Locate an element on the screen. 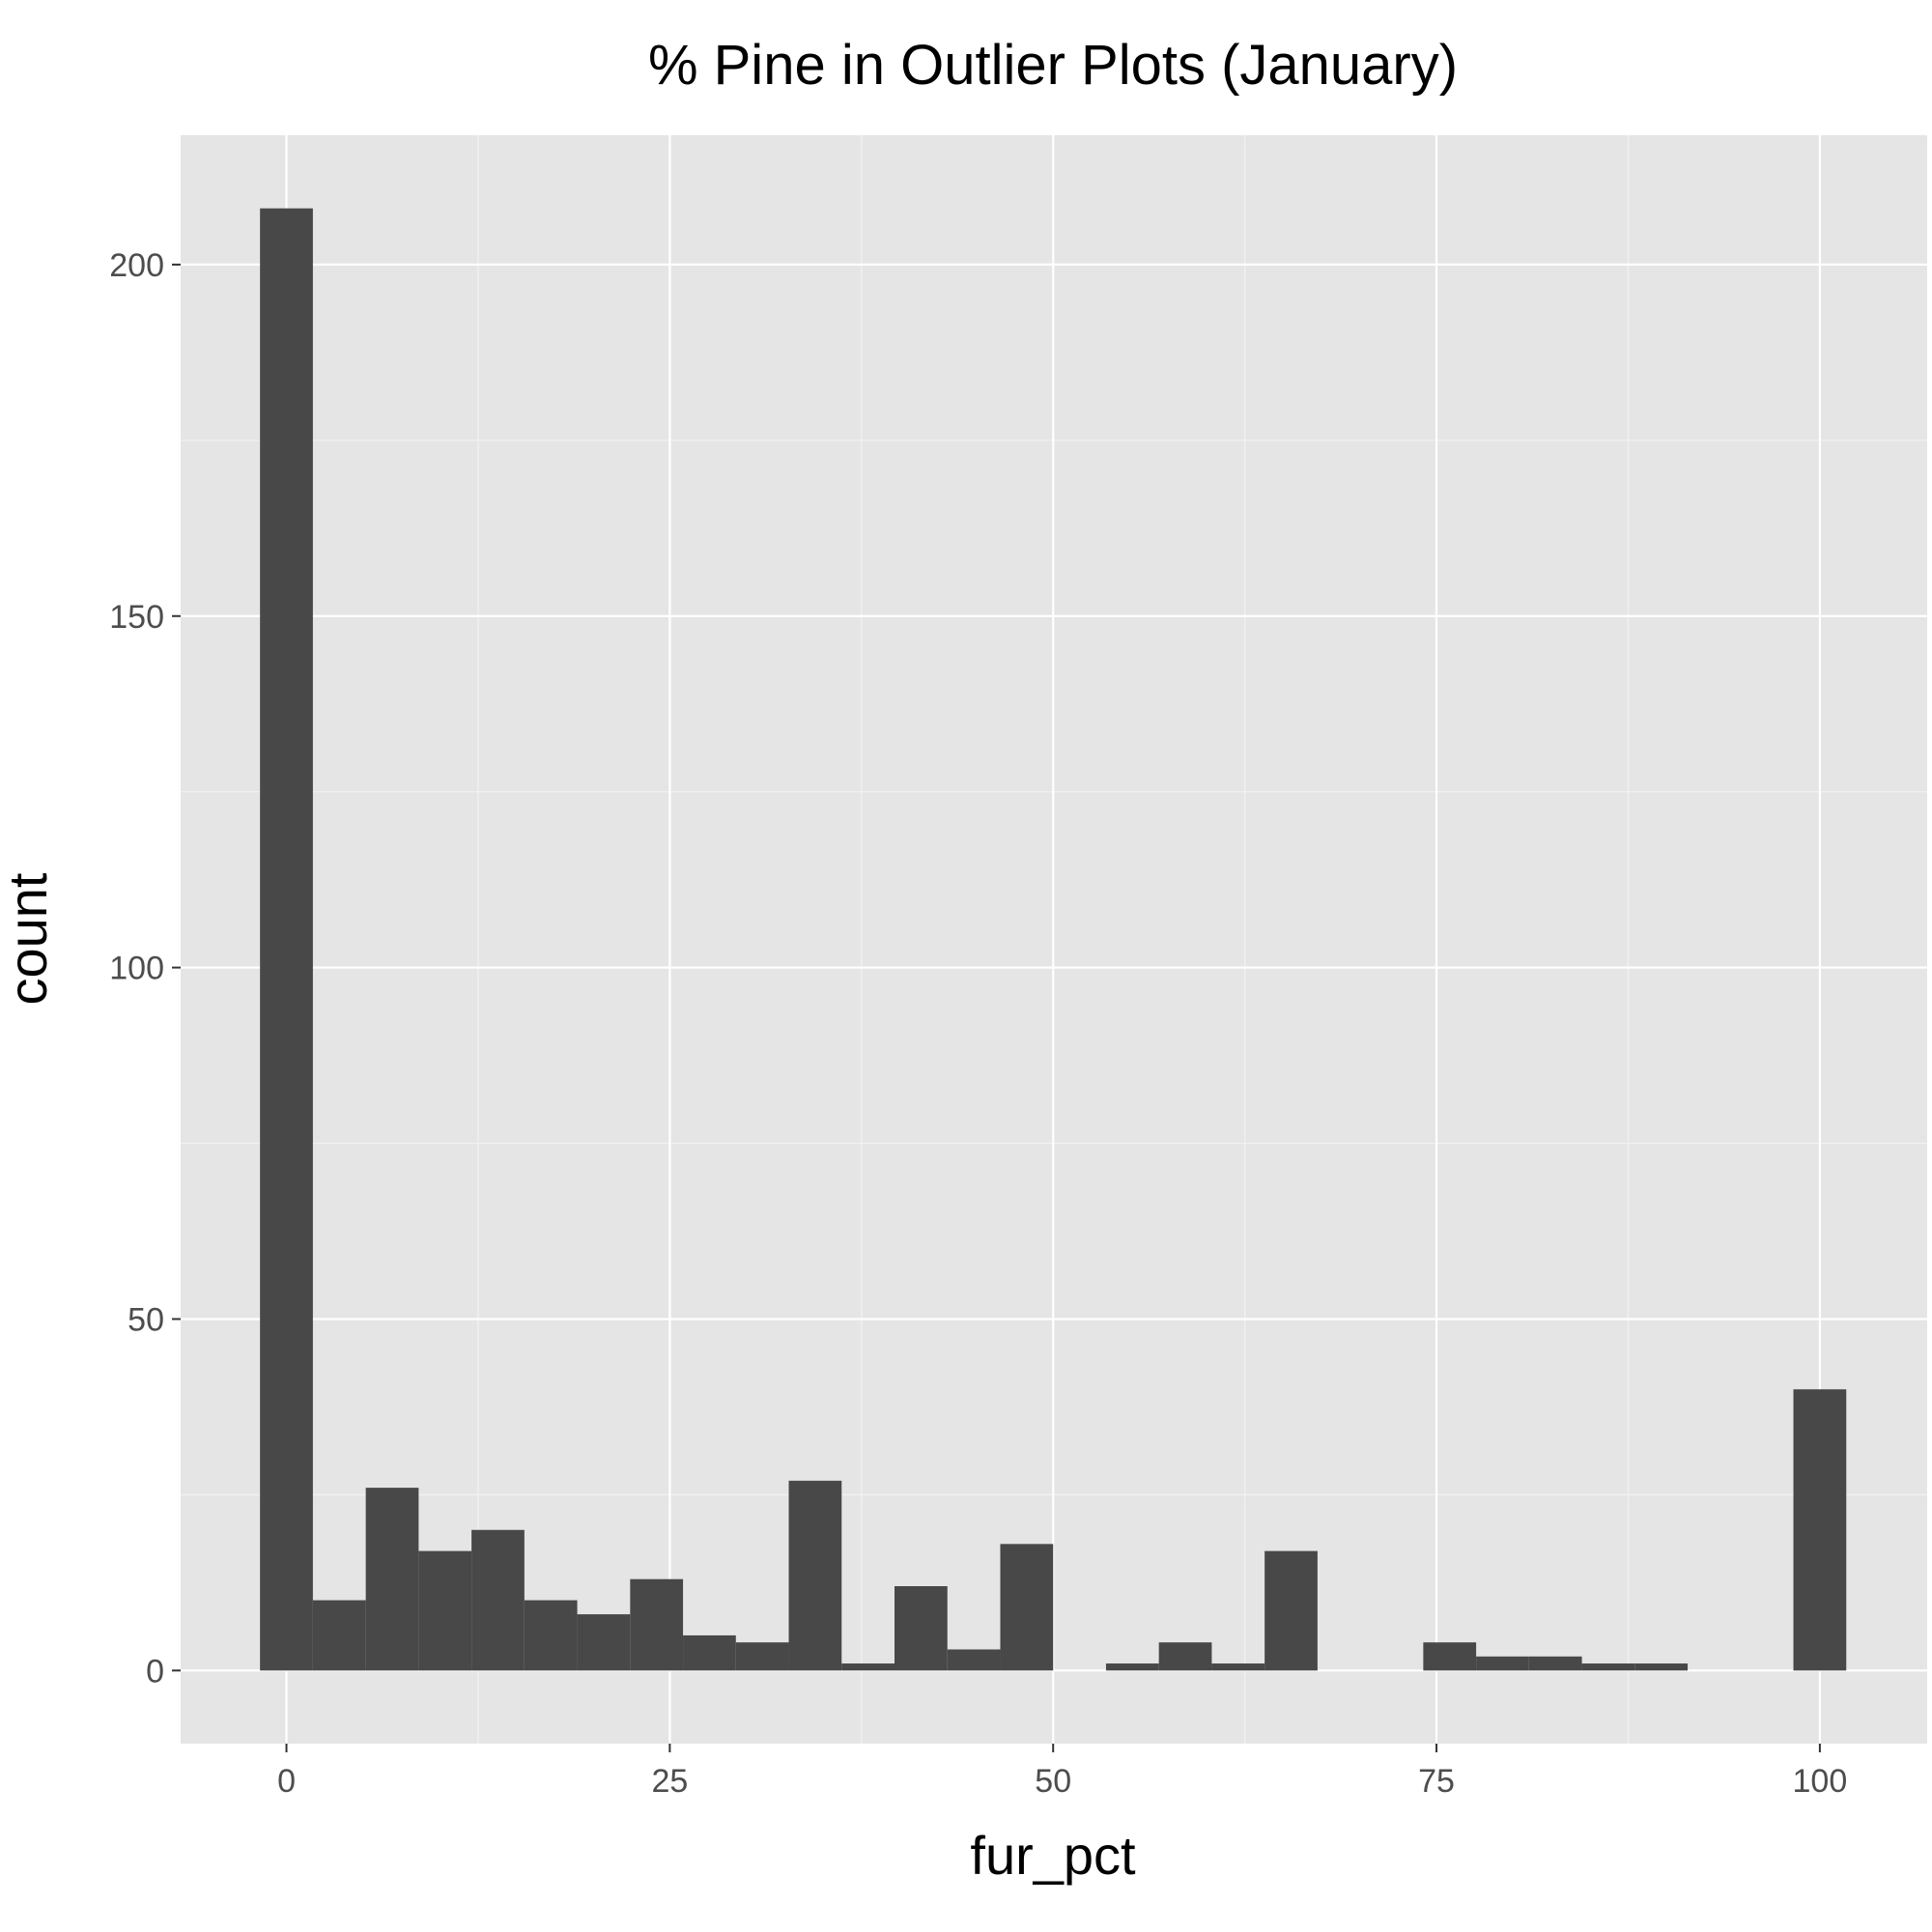  y-tick-label: 200 is located at coordinates (136, 265).